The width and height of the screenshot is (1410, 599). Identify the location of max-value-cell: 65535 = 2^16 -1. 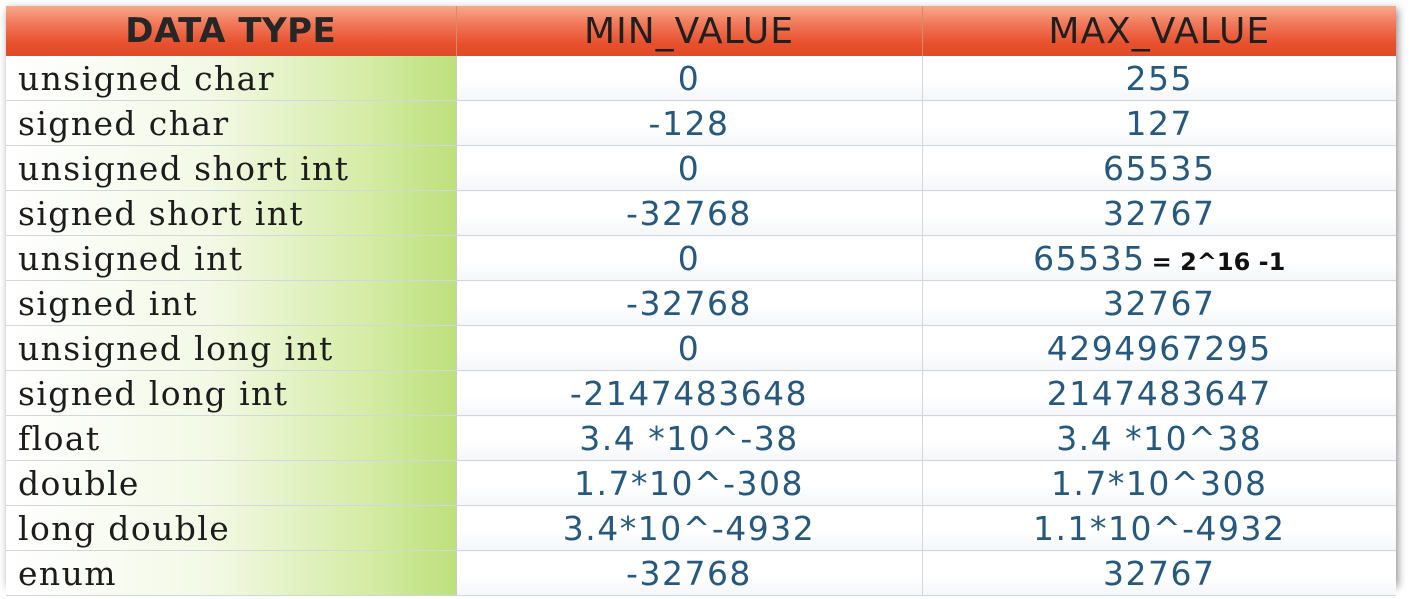
(1159, 258).